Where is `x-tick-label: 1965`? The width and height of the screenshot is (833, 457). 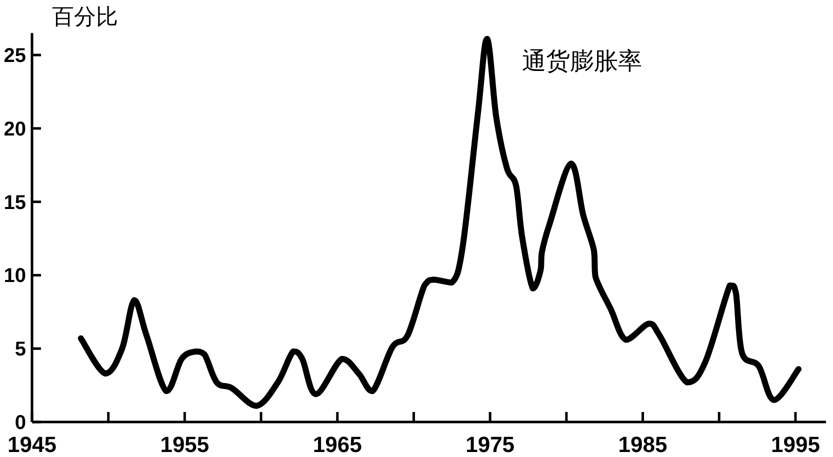
x-tick-label: 1965 is located at coordinates (337, 444).